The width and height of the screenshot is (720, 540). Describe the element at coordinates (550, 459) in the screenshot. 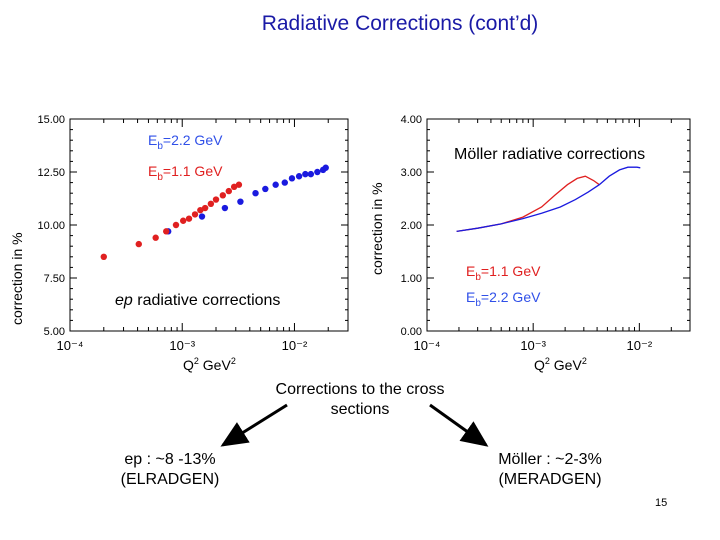

I see `moller-result-line1: Möller : ~2-3%` at that location.